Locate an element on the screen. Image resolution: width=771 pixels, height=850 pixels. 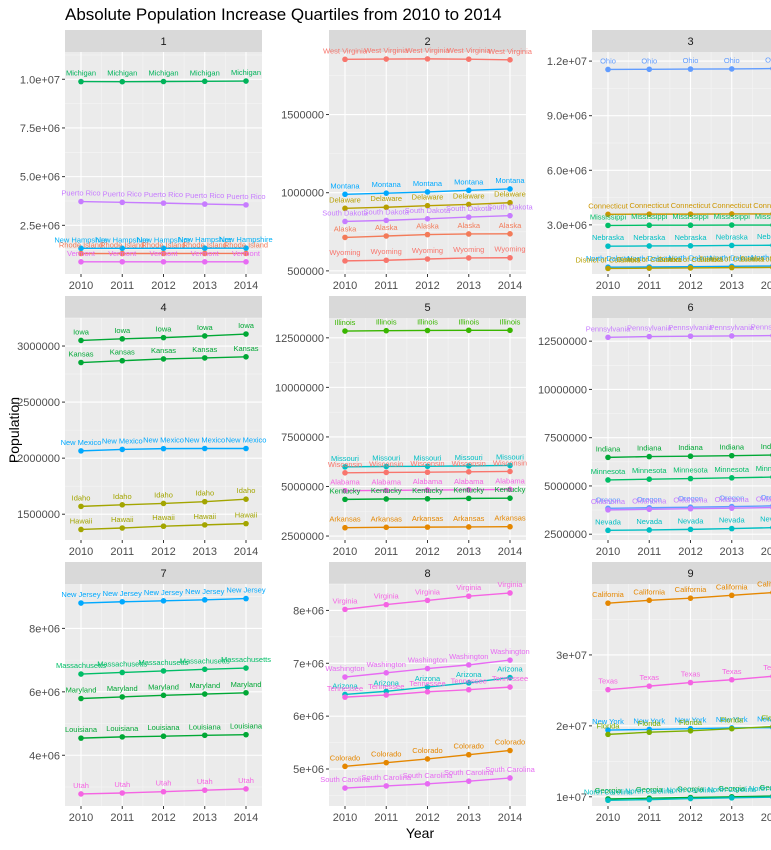
facet-strip-label: 7 is located at coordinates (163, 574).